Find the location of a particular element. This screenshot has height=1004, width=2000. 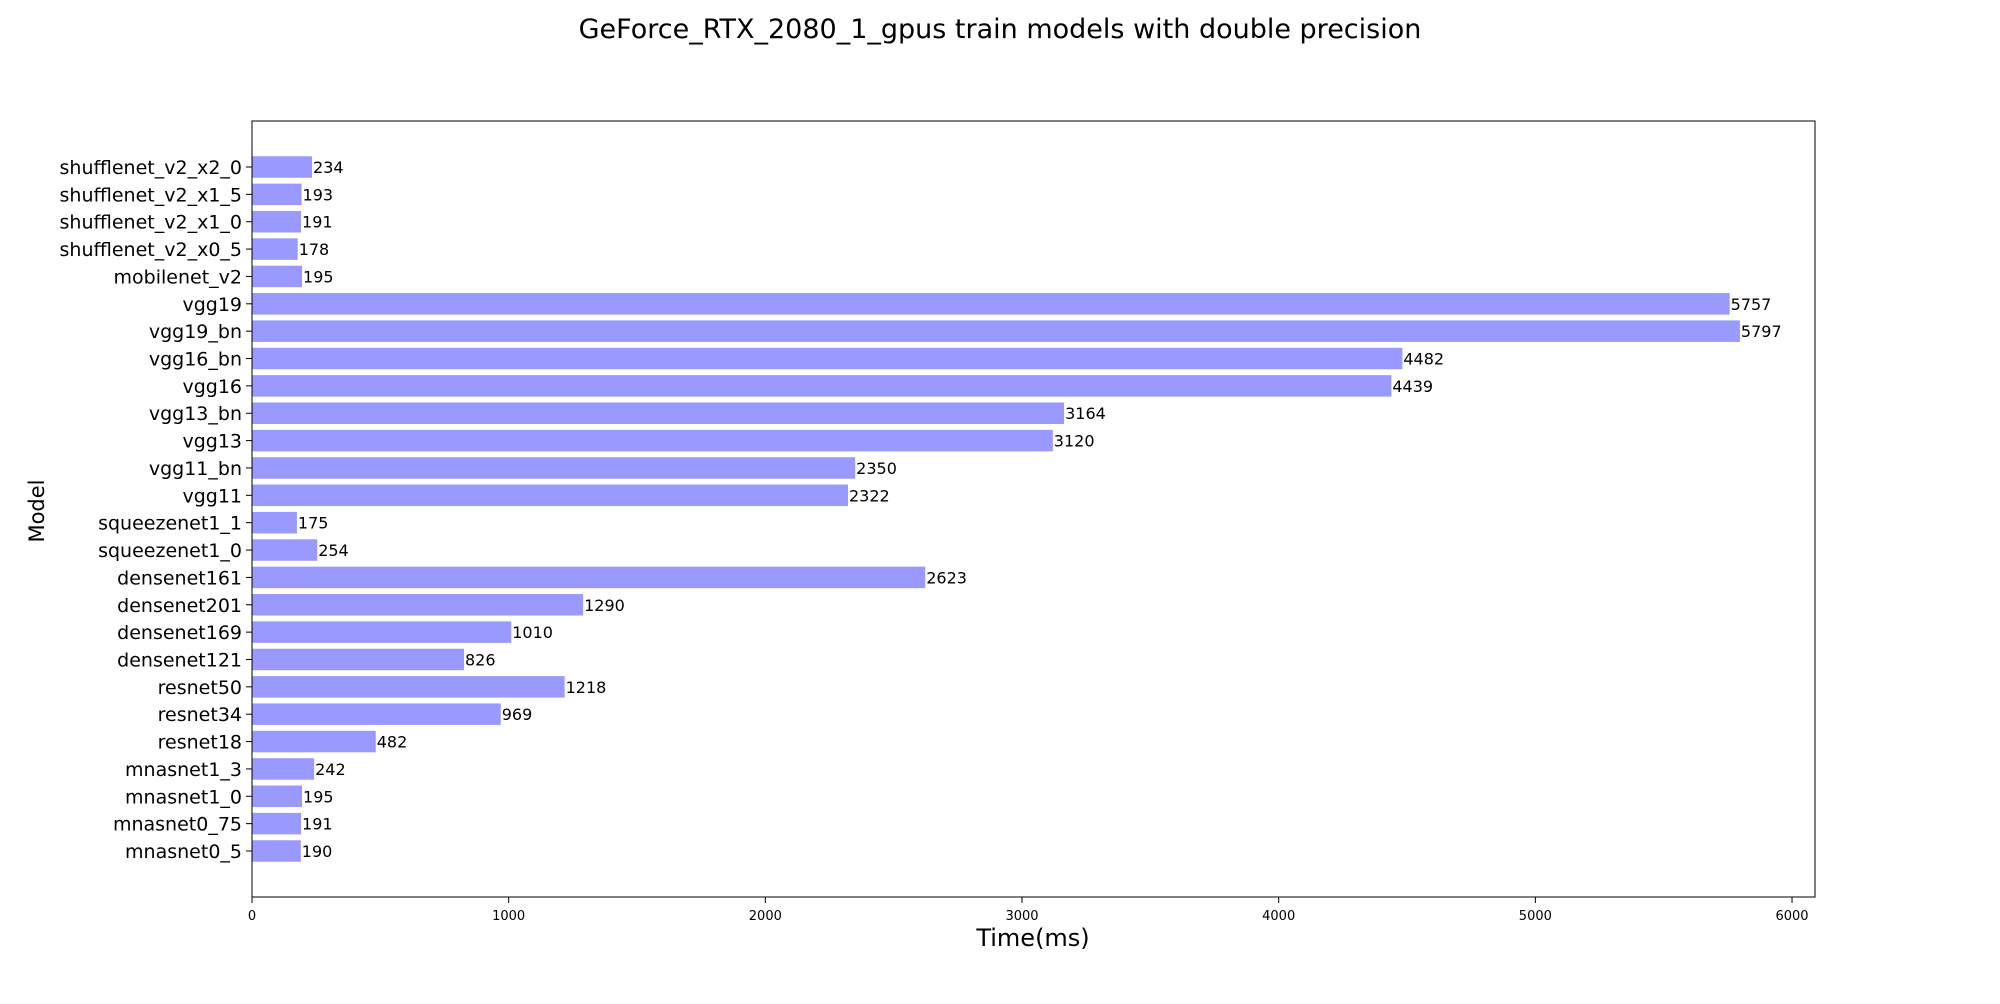

y-tick-label: squeezenet1_1 is located at coordinates (170, 524).